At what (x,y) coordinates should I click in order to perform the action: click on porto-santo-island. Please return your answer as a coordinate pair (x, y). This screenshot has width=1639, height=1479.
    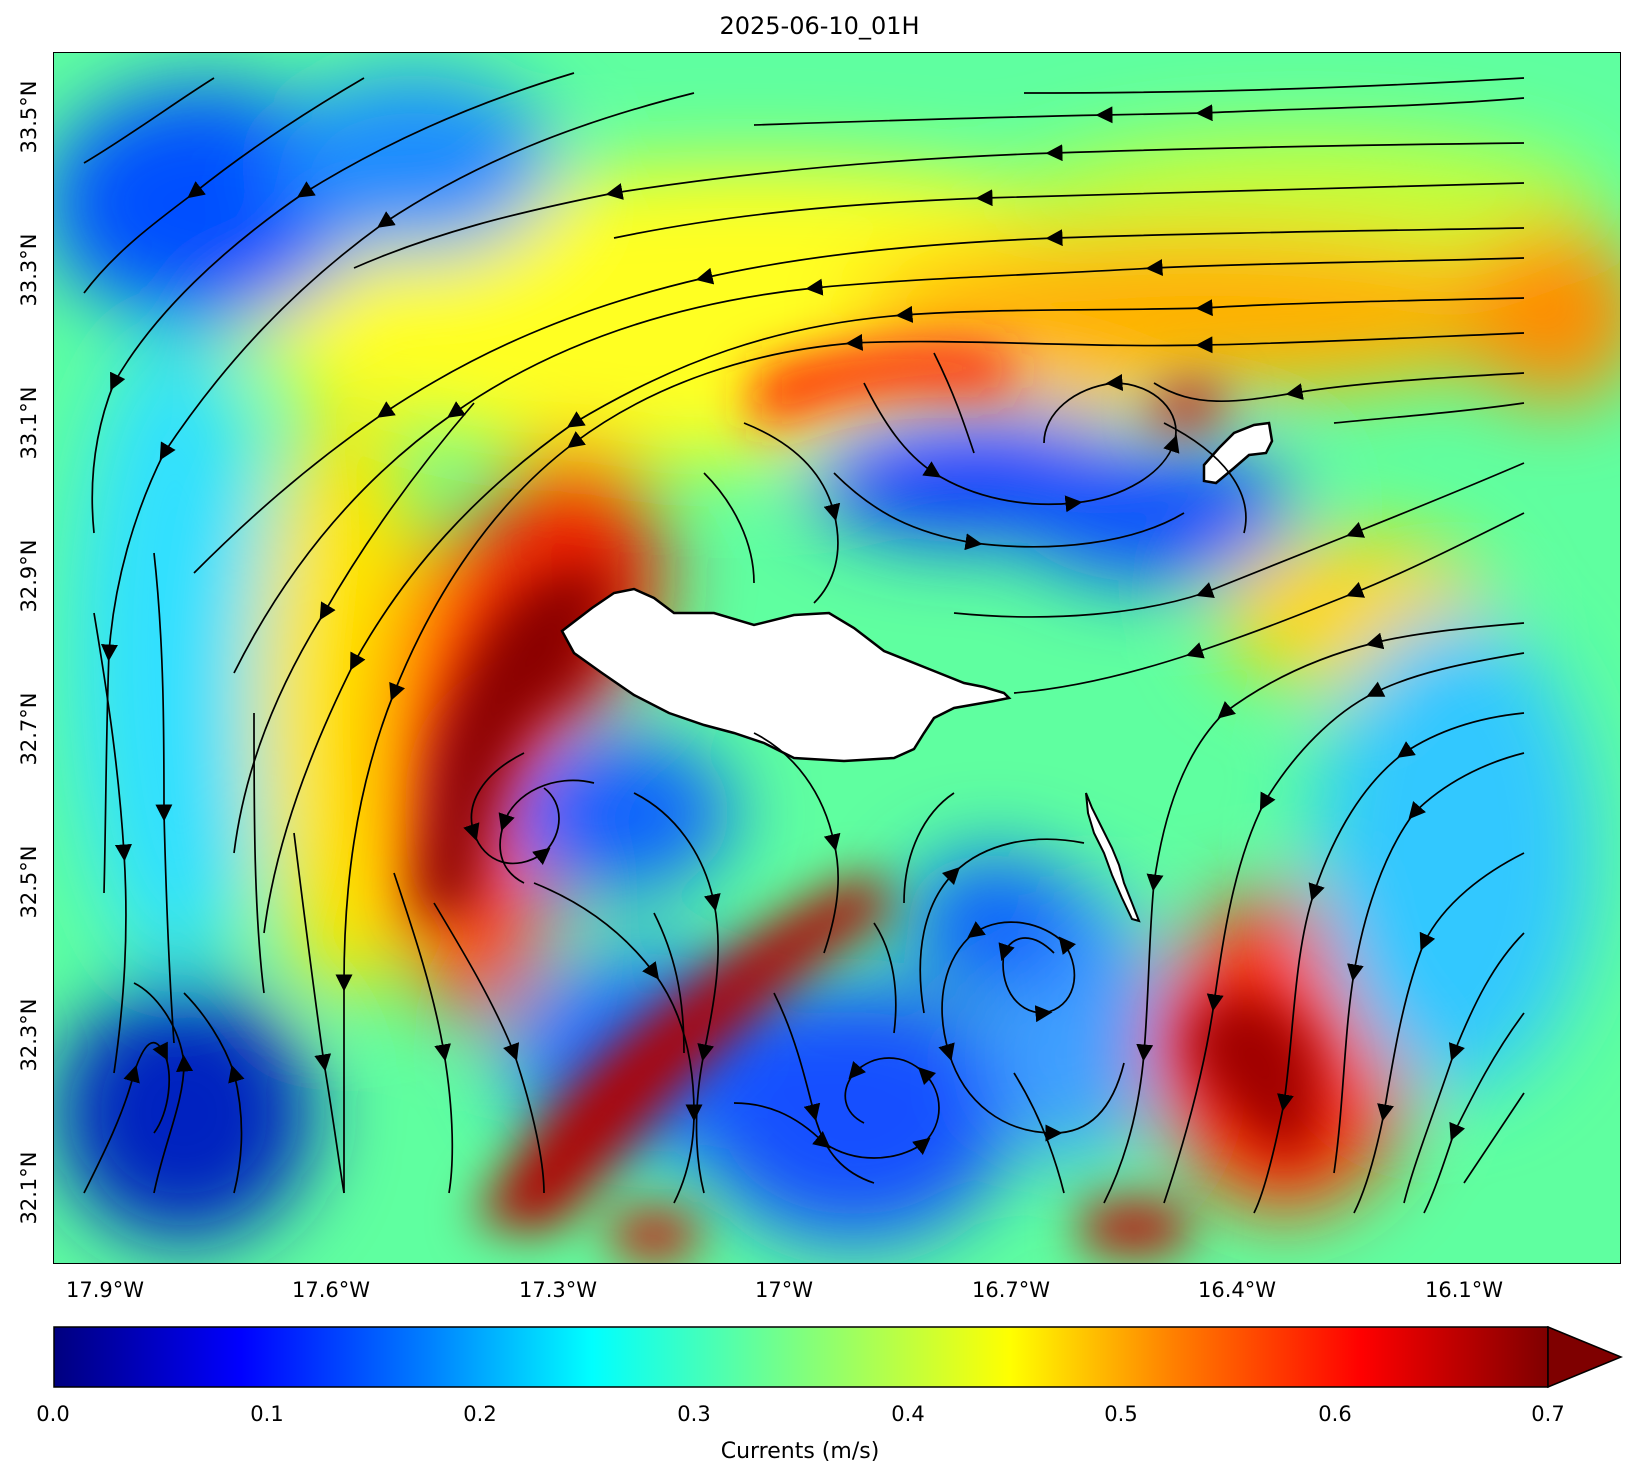
    Looking at the image, I should click on (1238, 453).